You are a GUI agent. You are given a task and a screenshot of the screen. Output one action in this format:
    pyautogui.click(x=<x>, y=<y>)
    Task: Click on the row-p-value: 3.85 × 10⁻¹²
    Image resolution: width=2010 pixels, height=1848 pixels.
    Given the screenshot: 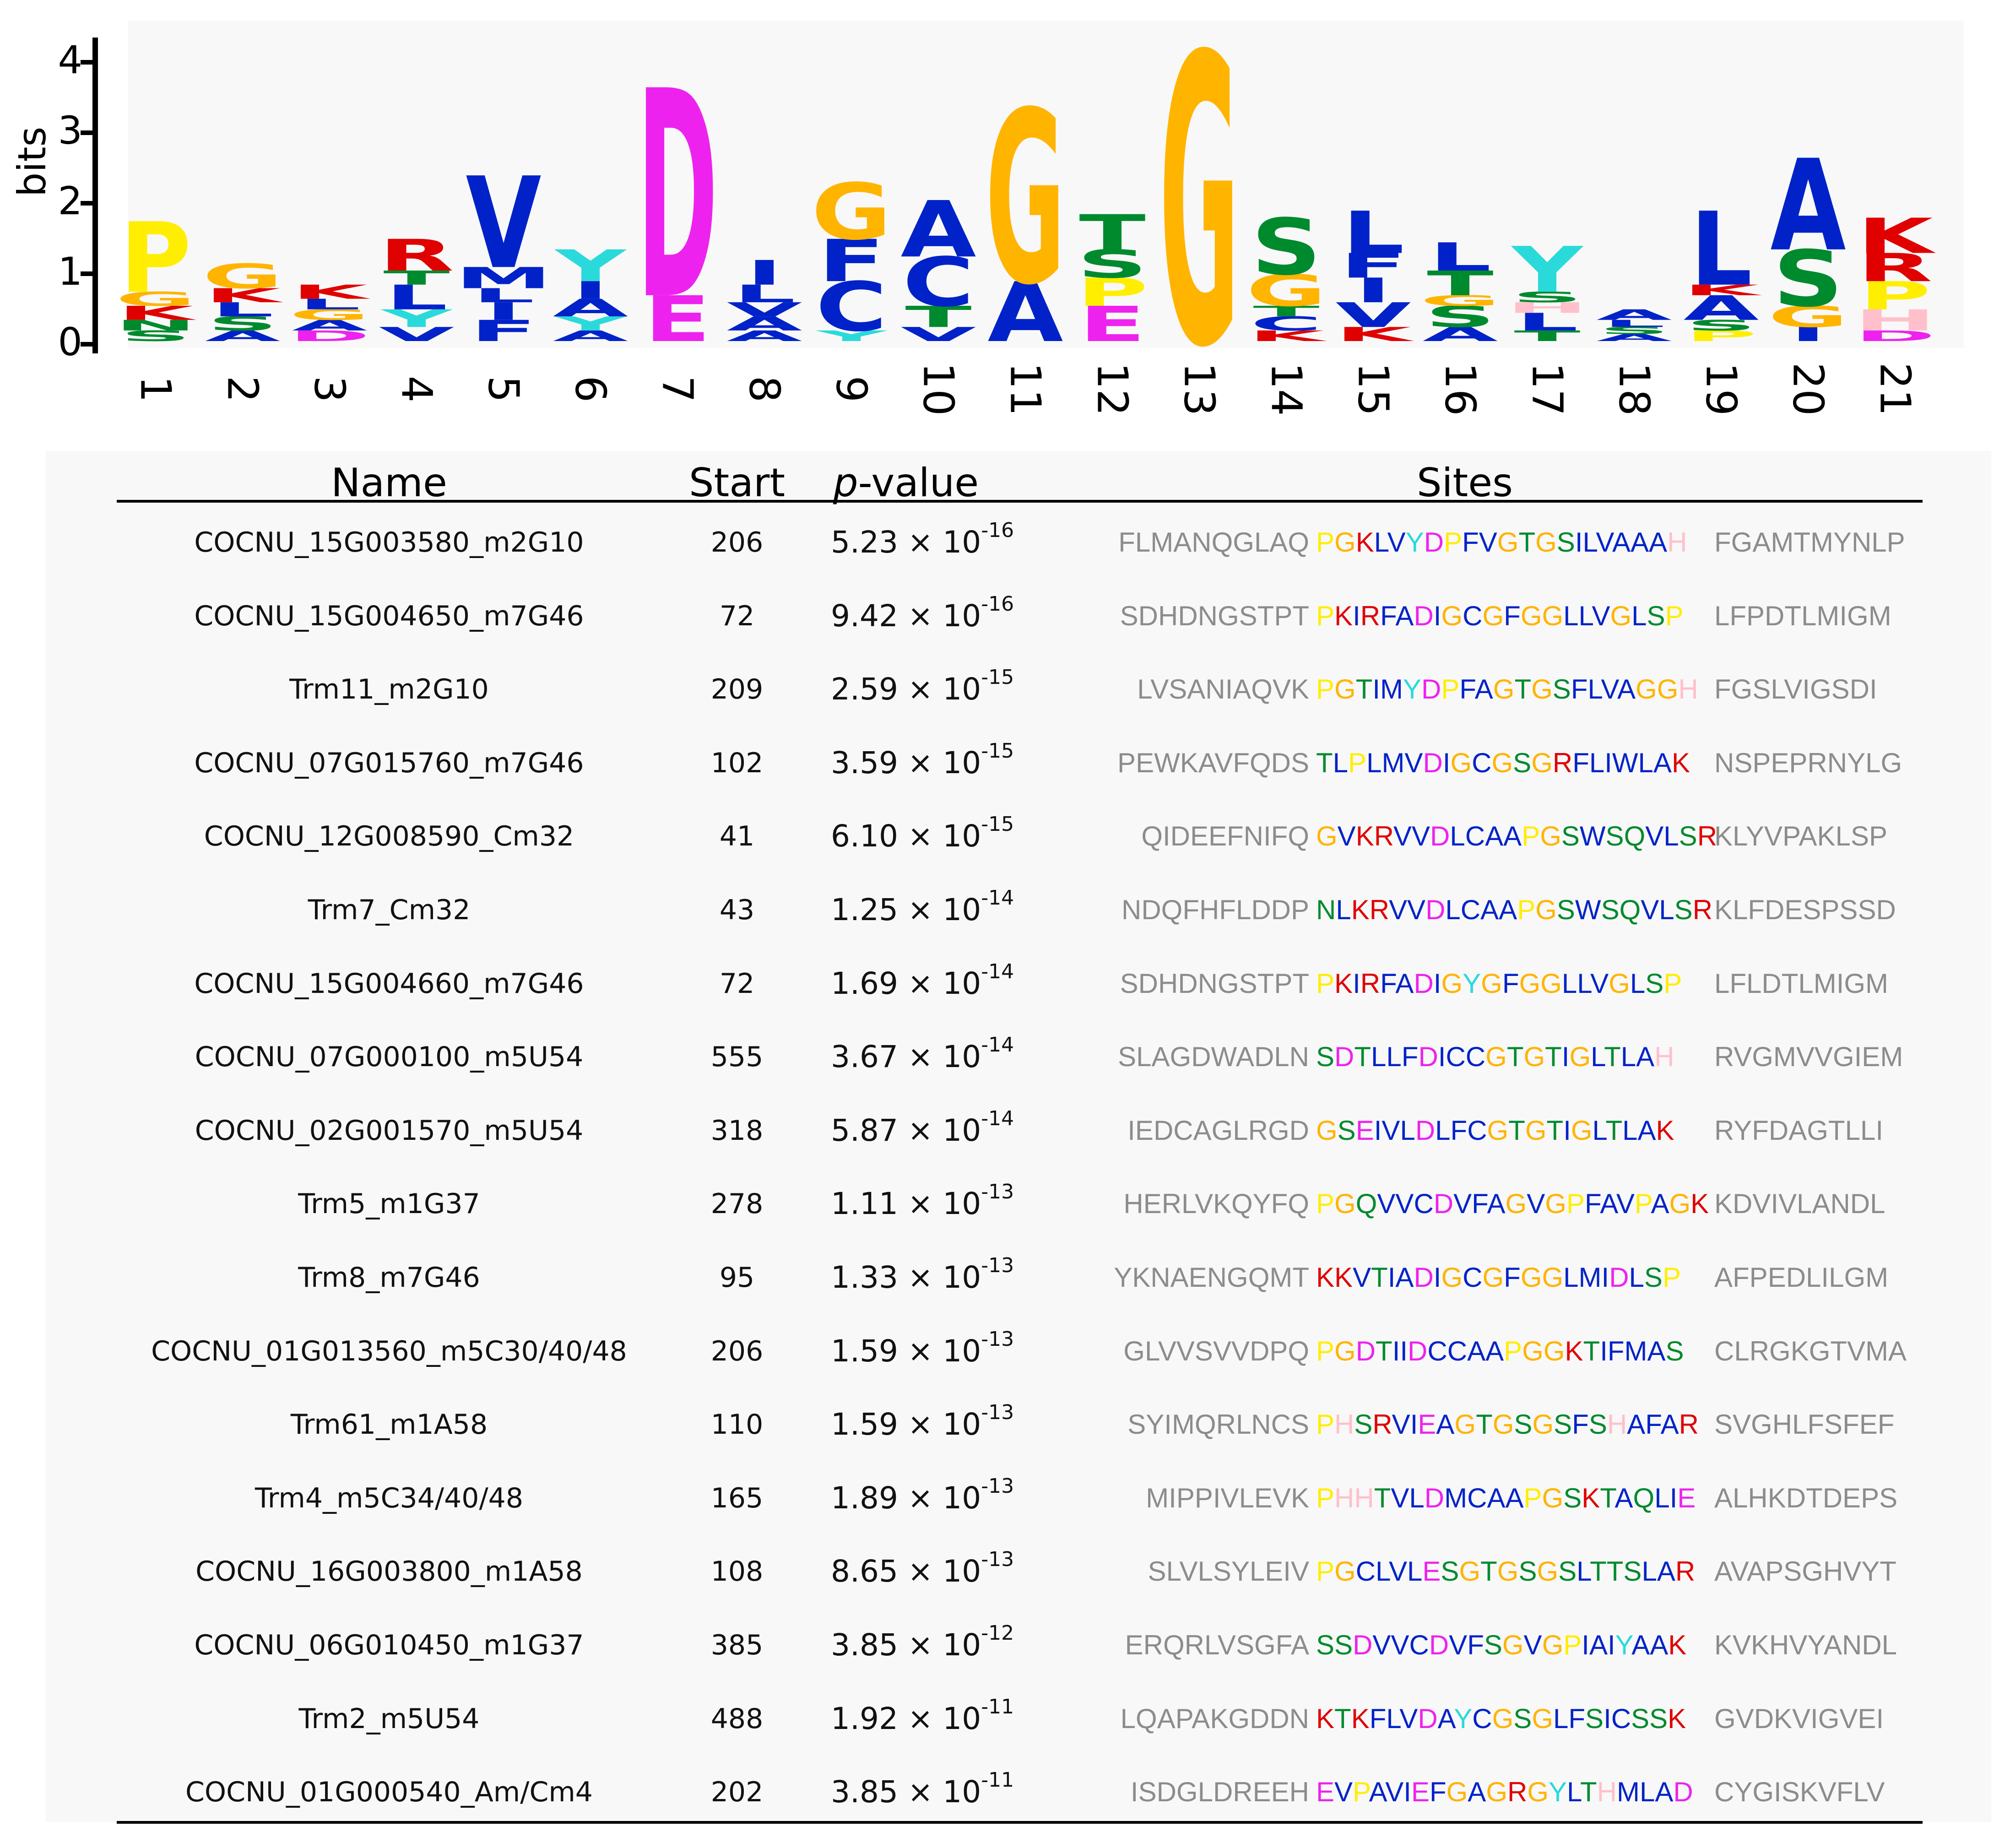 What is the action you would take?
    pyautogui.click(x=959, y=1645)
    